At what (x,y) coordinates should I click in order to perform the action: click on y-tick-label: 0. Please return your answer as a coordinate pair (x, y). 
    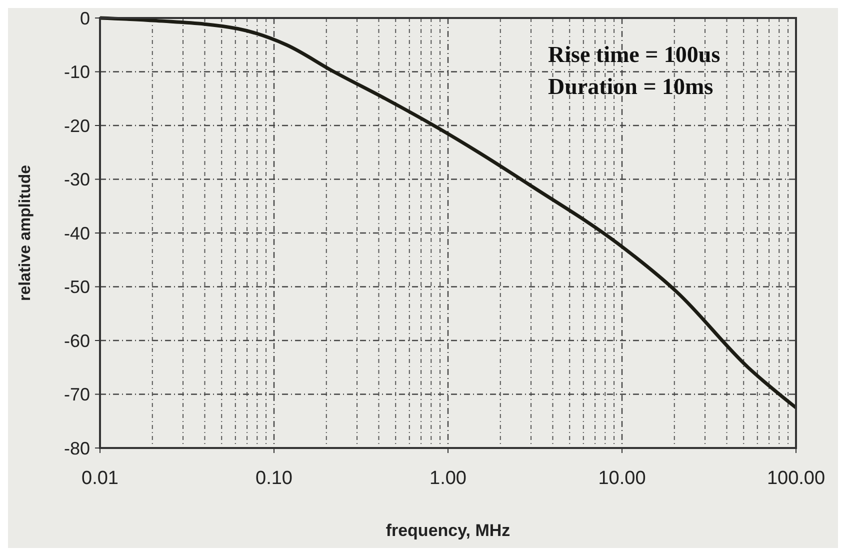
    Looking at the image, I should click on (85, 18).